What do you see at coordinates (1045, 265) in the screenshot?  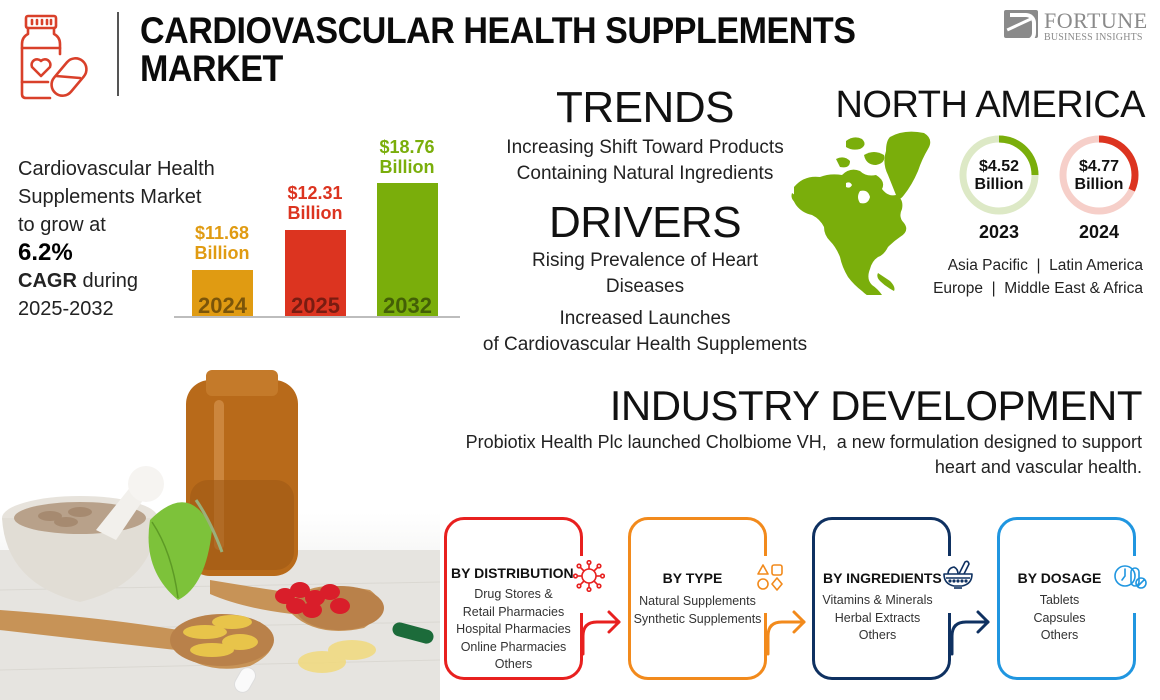 I see `regions-line-1: Asia Pacific | Latin America` at bounding box center [1045, 265].